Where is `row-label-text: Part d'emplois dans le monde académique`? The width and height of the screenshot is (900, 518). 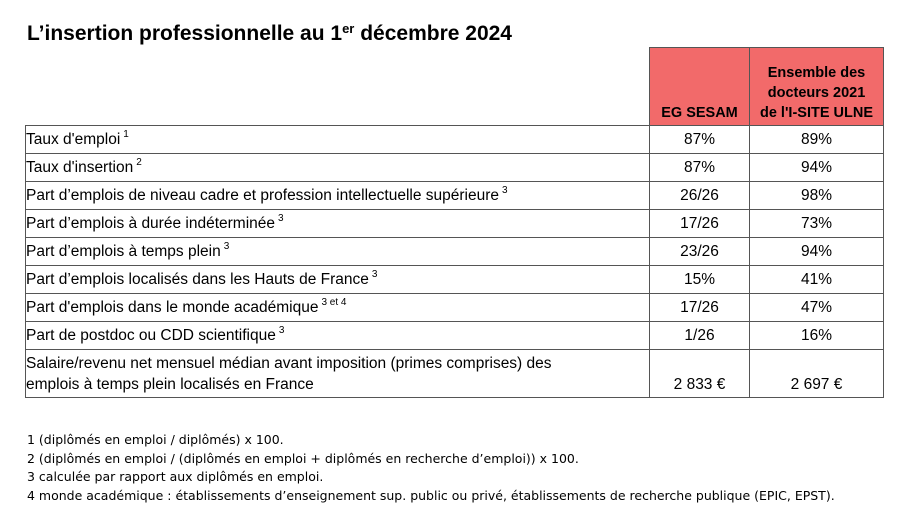 row-label-text: Part d'emplois dans le monde académique is located at coordinates (172, 307).